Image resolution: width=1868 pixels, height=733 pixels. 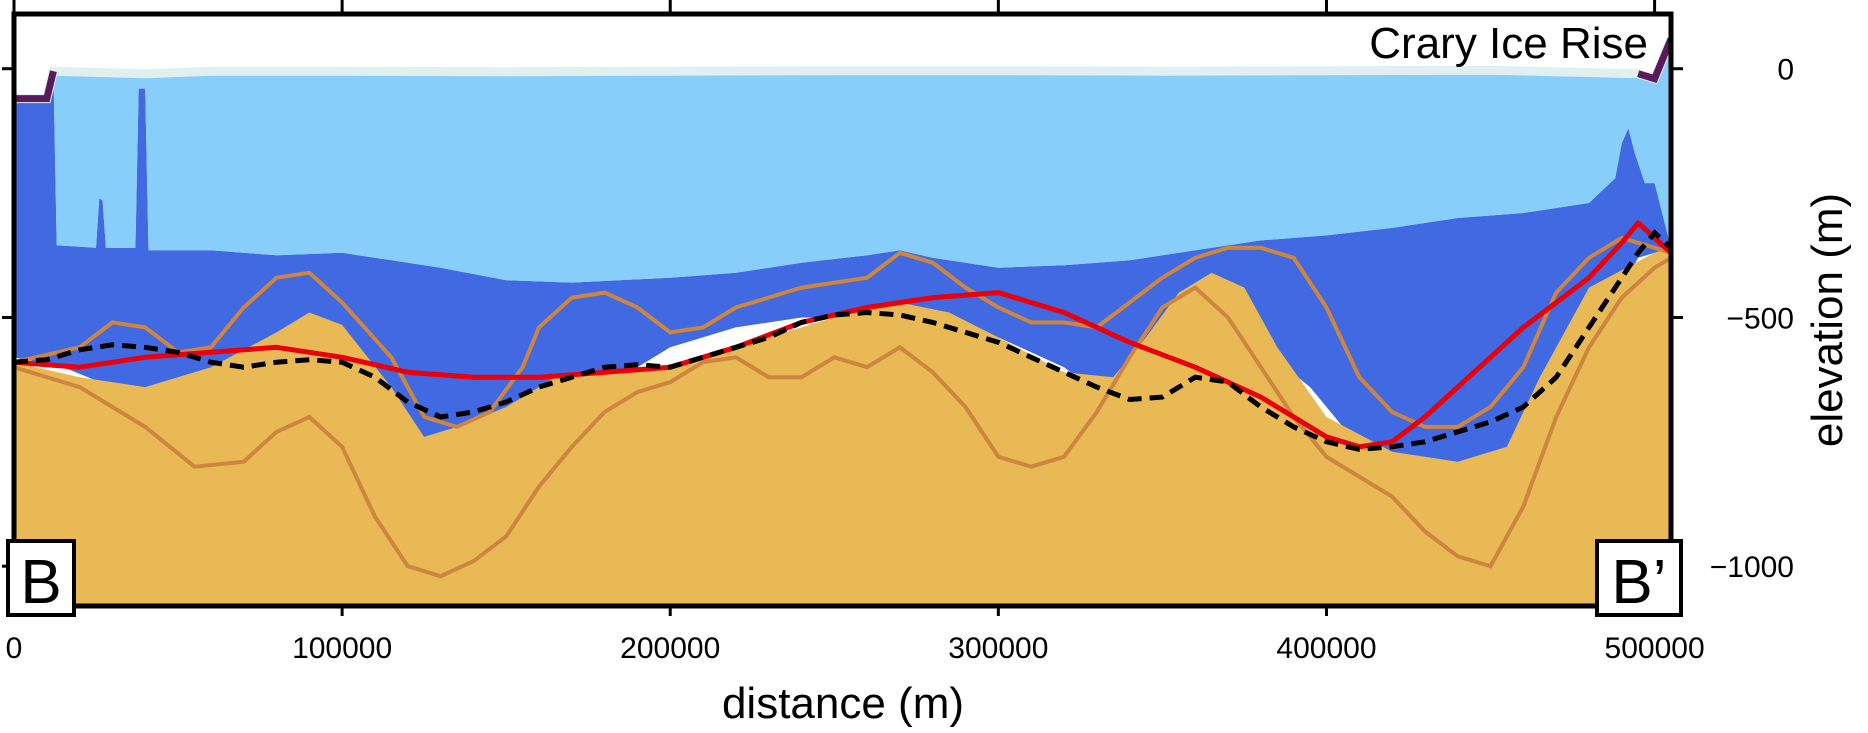 I want to click on start-label-box, so click(x=41, y=578).